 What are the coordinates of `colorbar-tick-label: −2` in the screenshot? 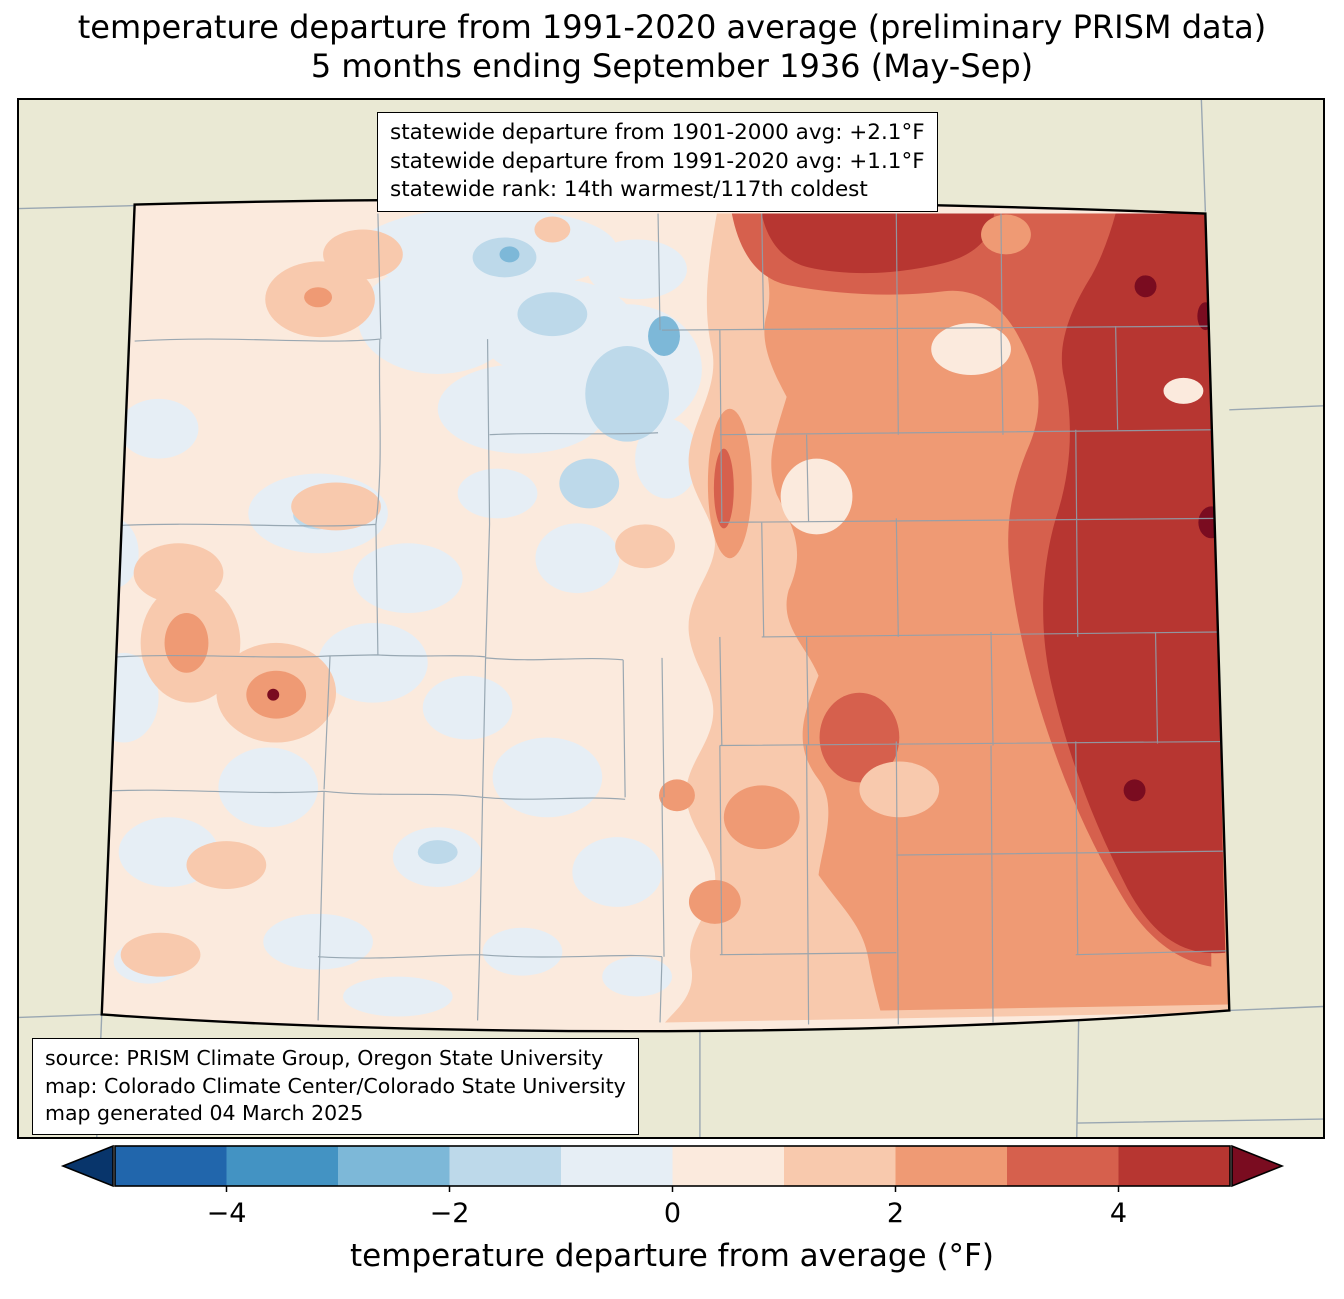 It's located at (450, 1213).